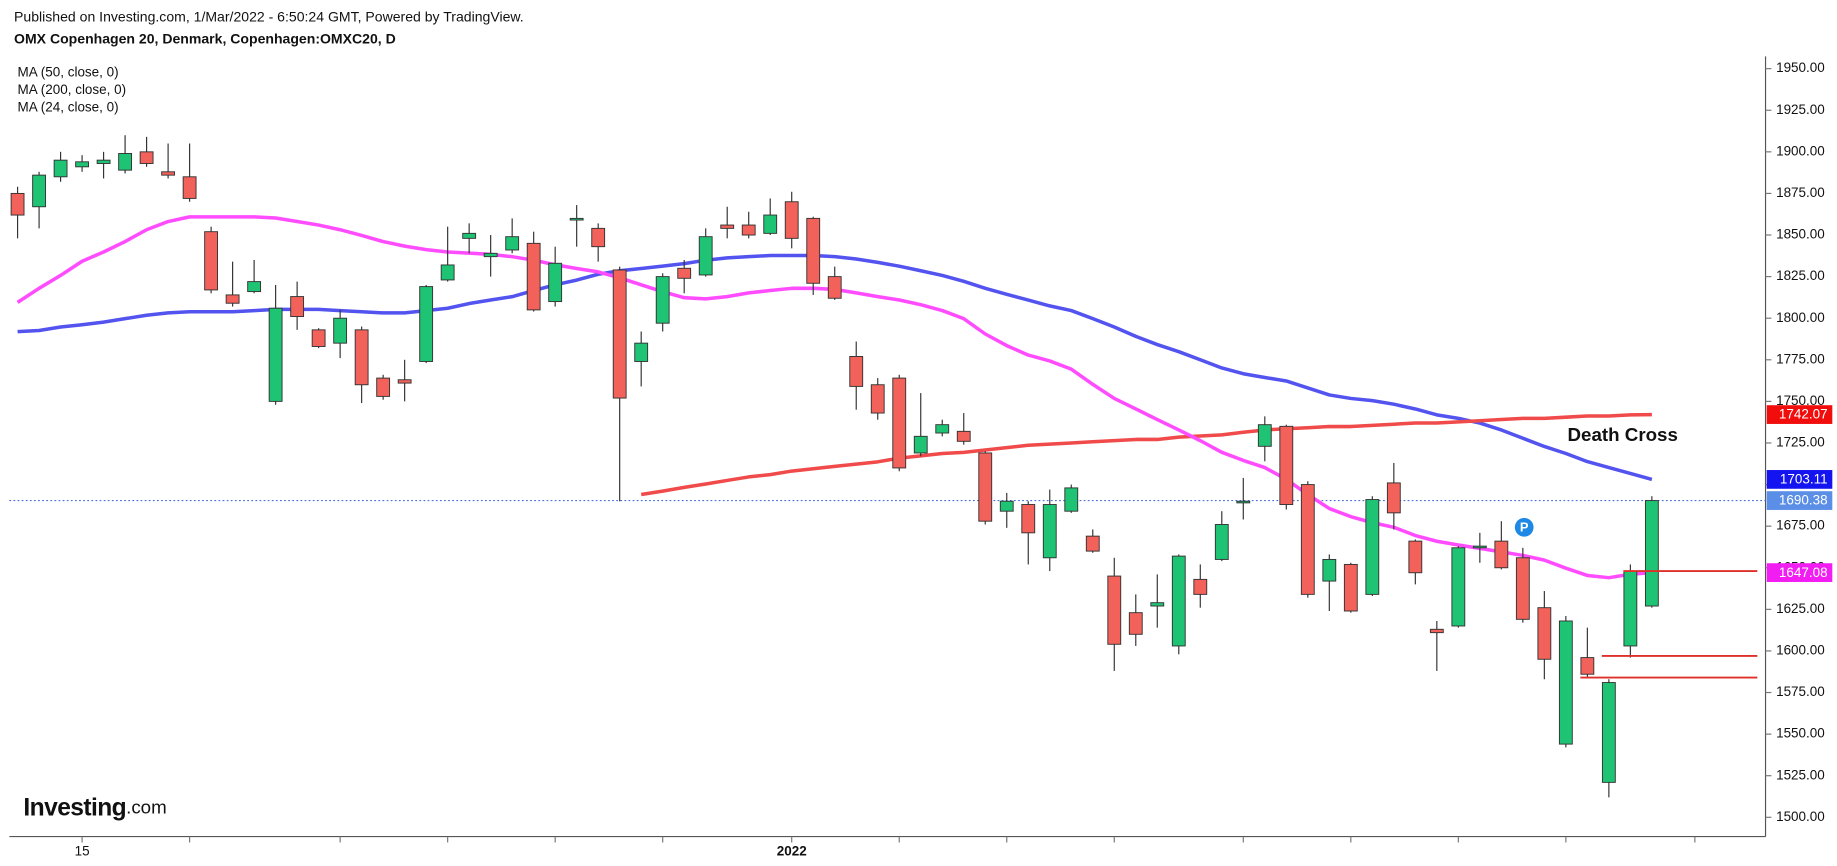  What do you see at coordinates (1803, 414) in the screenshot?
I see `ma-badge-label: 1742.07` at bounding box center [1803, 414].